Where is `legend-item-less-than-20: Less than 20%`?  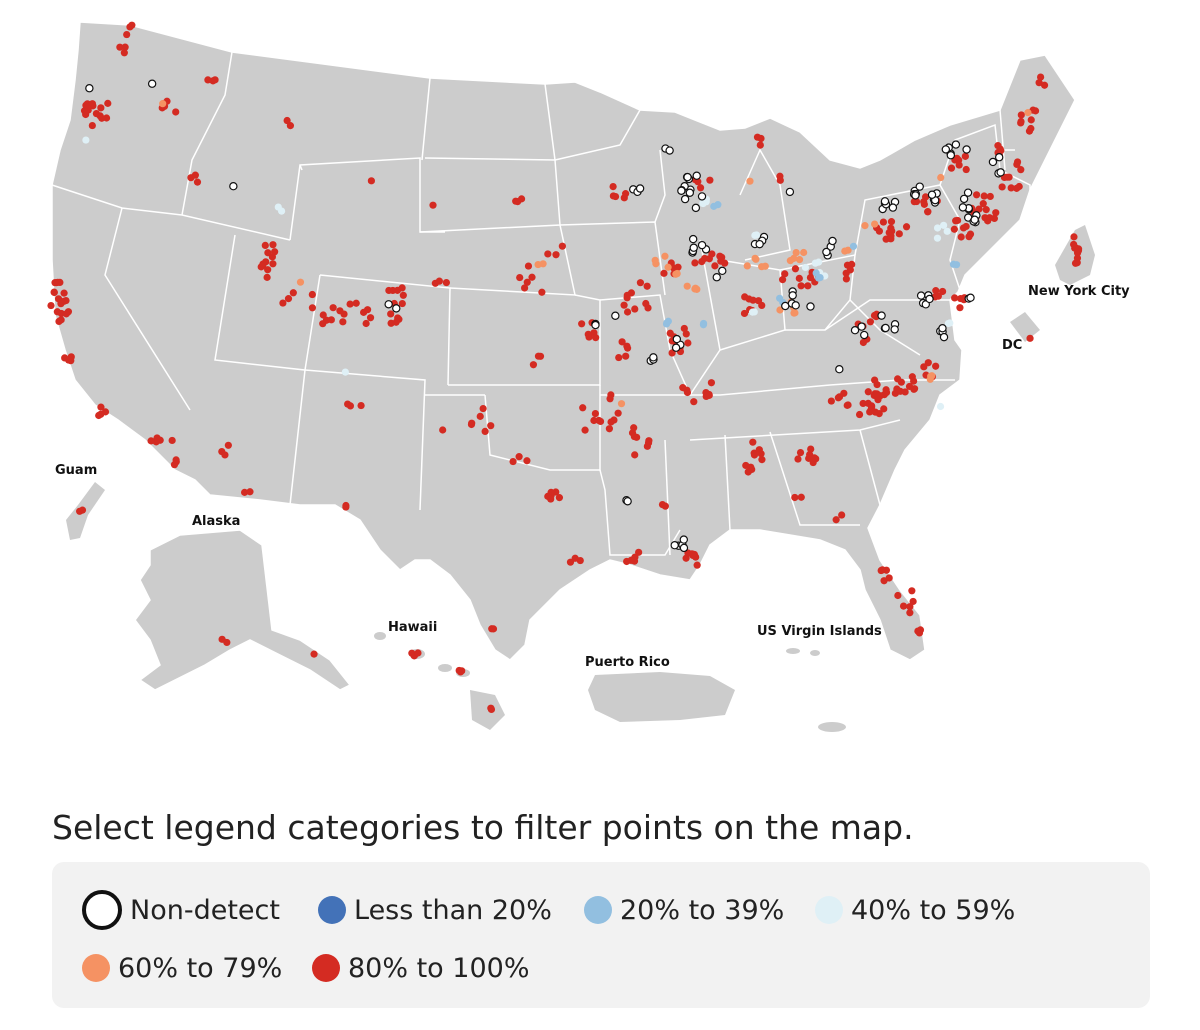 legend-item-less-than-20: Less than 20% is located at coordinates (435, 910).